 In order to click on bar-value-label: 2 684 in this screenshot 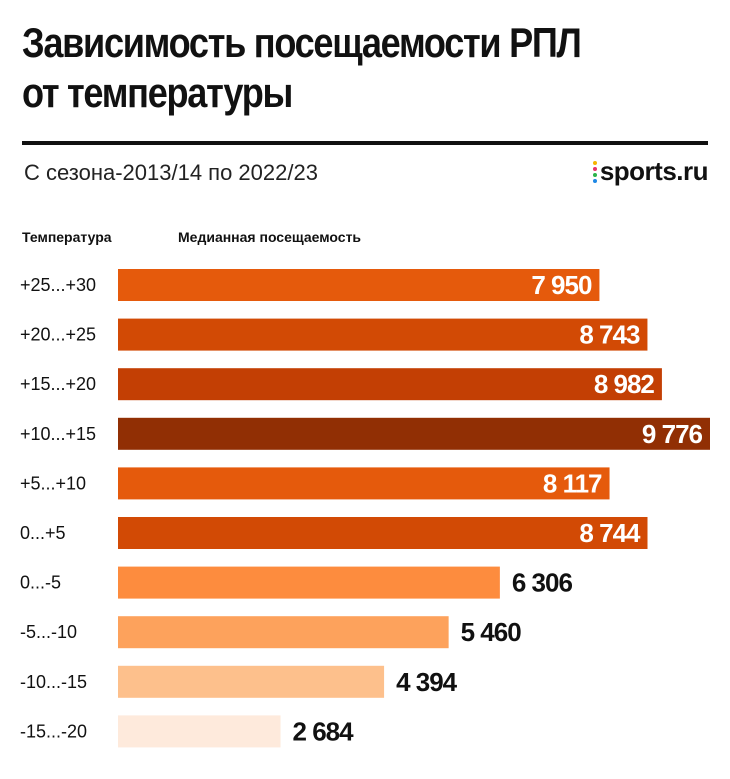, I will do `click(324, 731)`.